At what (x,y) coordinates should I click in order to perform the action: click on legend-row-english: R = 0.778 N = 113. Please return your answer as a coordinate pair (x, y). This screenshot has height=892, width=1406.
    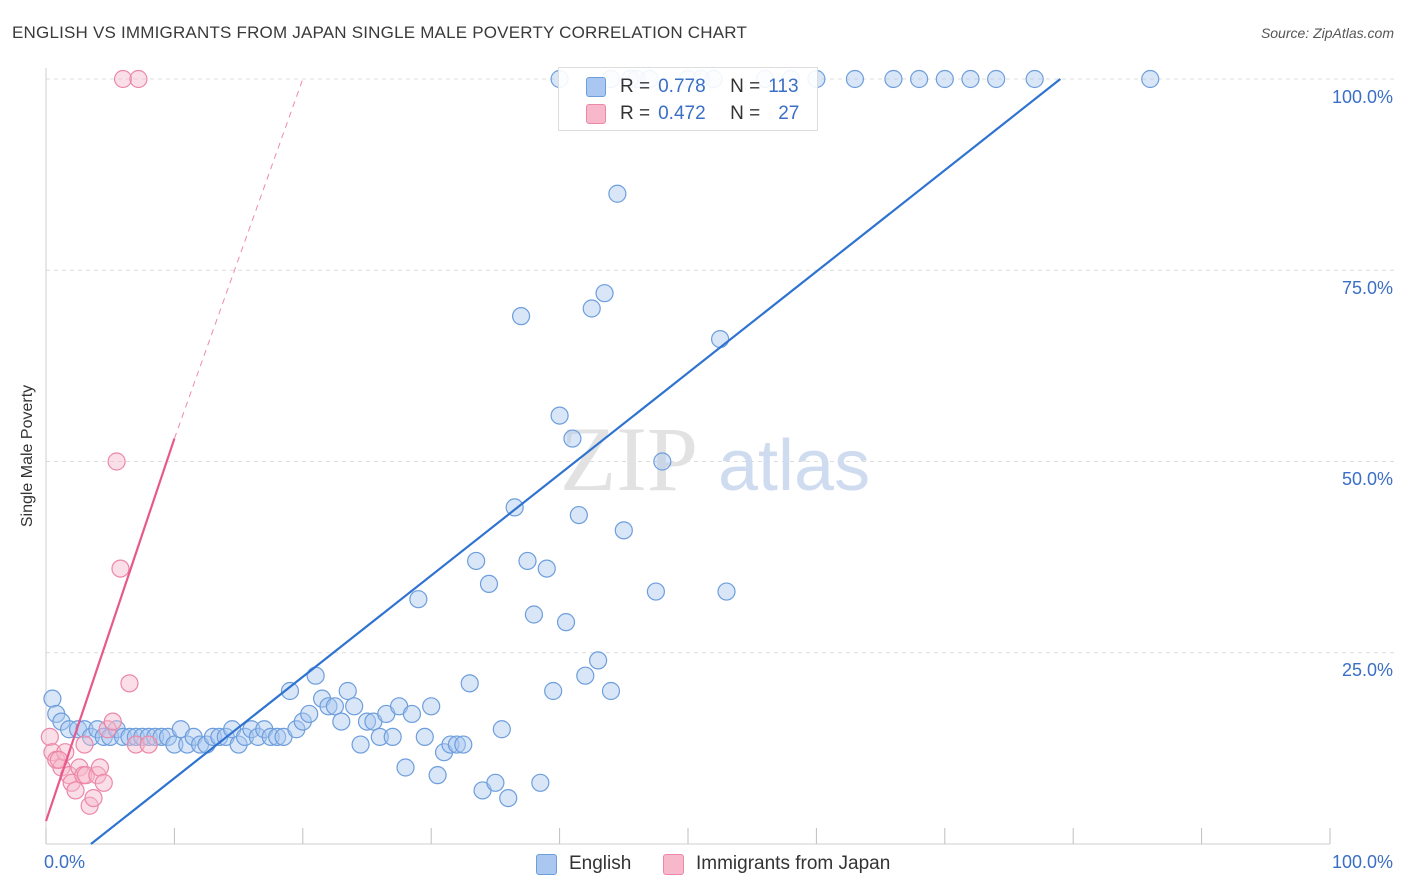
    Looking at the image, I should click on (679, 87).